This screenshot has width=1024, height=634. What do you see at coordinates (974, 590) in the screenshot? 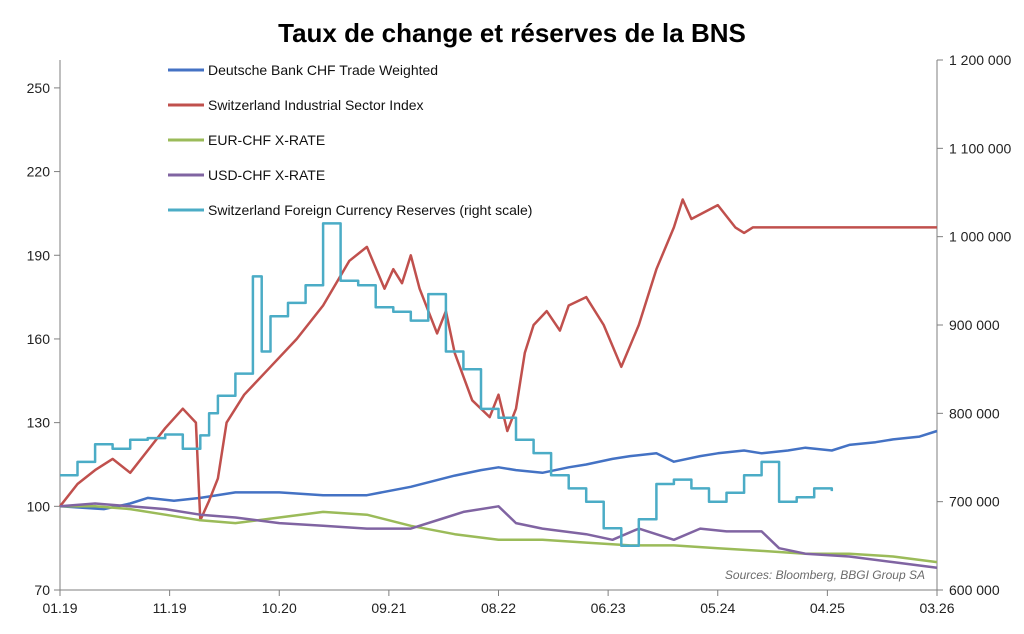
I see `right-tick-label: 600 000` at bounding box center [974, 590].